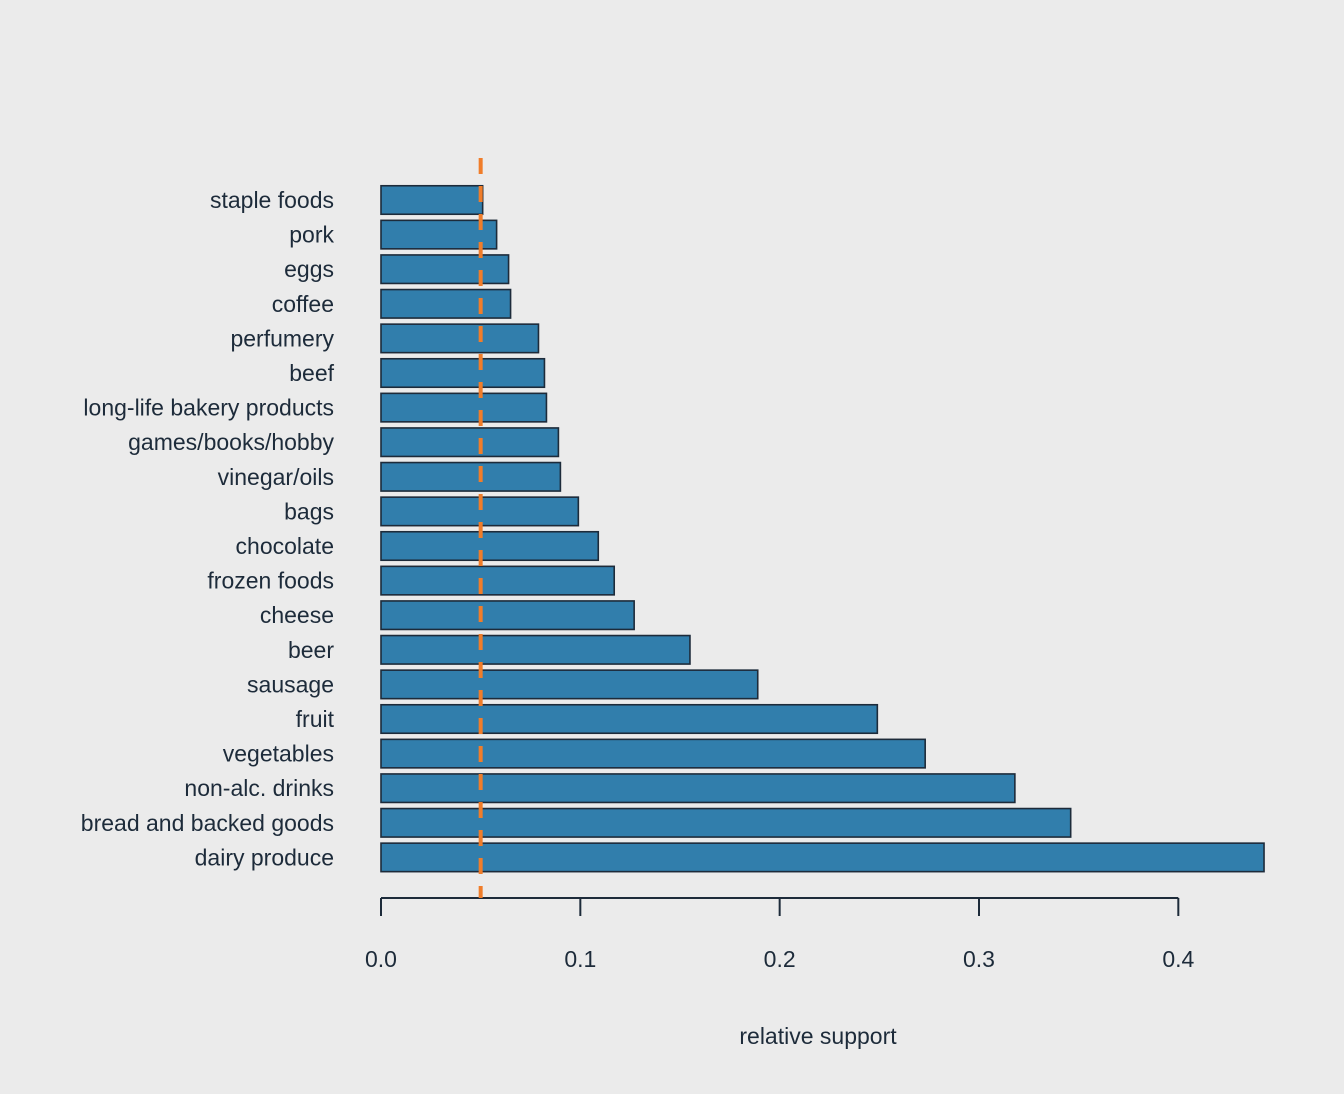 Image resolution: width=1344 pixels, height=1094 pixels. I want to click on category-label: coffee, so click(303, 304).